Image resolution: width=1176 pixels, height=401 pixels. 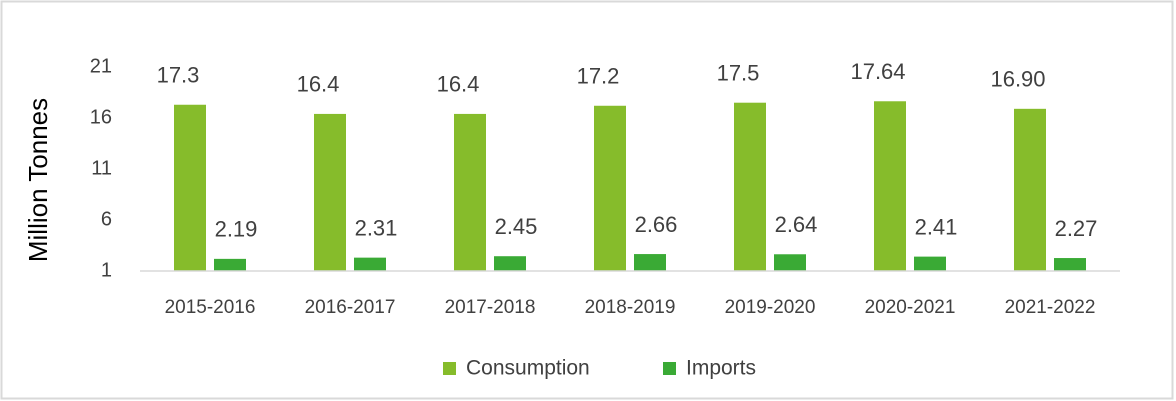 What do you see at coordinates (598, 76) in the screenshot?
I see `data-label: 17.2` at bounding box center [598, 76].